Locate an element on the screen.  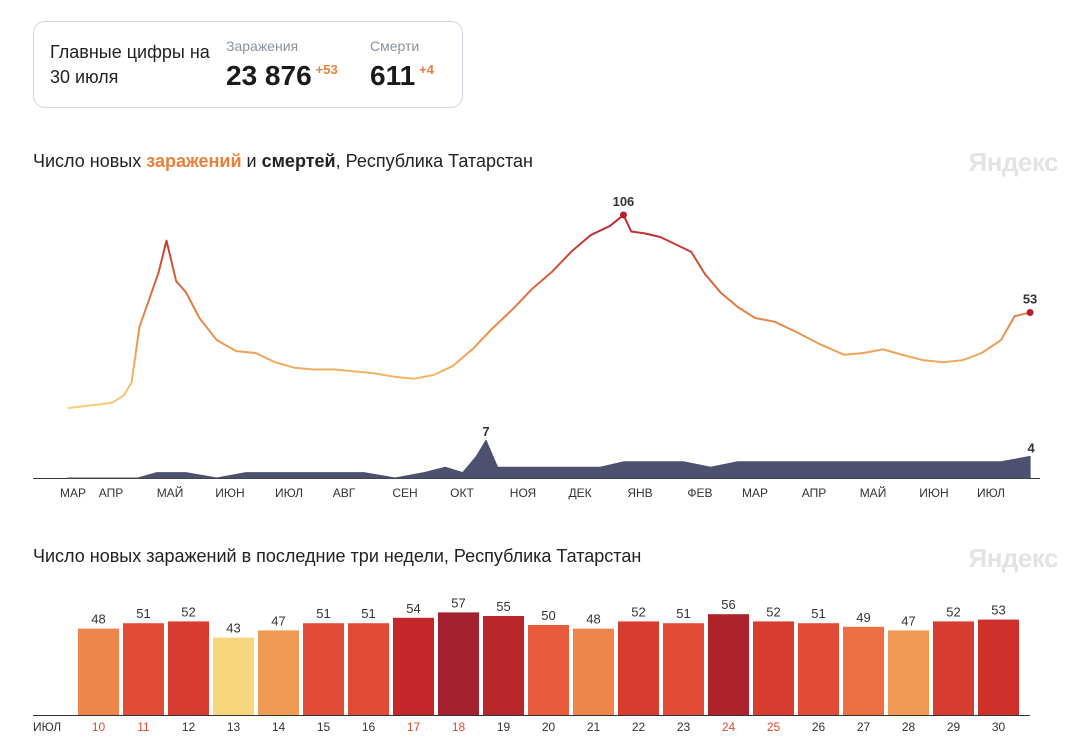
deaths-delta: +4 is located at coordinates (426, 69).